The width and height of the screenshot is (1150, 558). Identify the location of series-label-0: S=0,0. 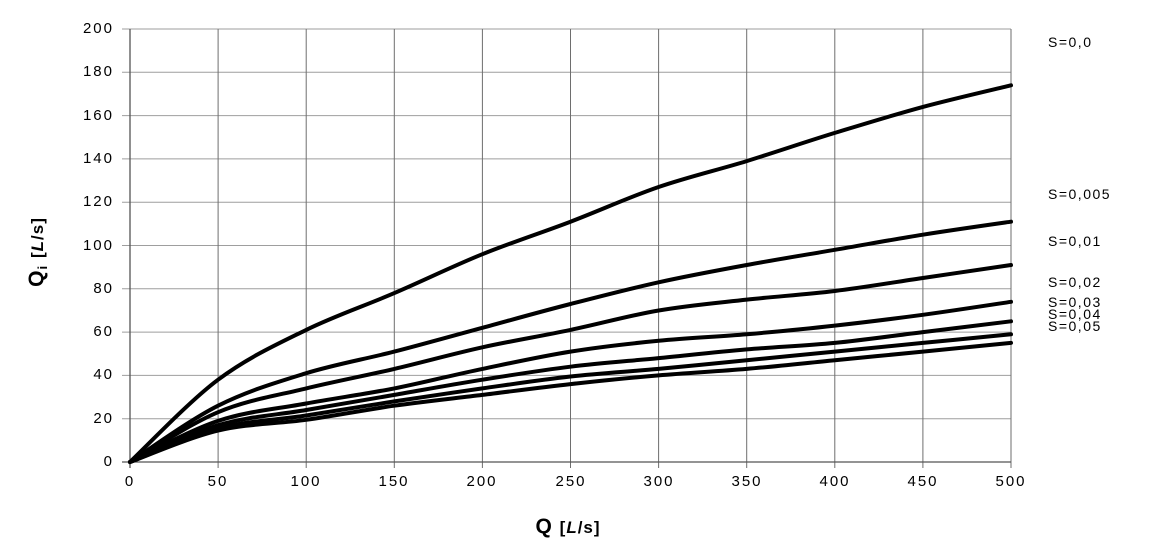
(1070, 42).